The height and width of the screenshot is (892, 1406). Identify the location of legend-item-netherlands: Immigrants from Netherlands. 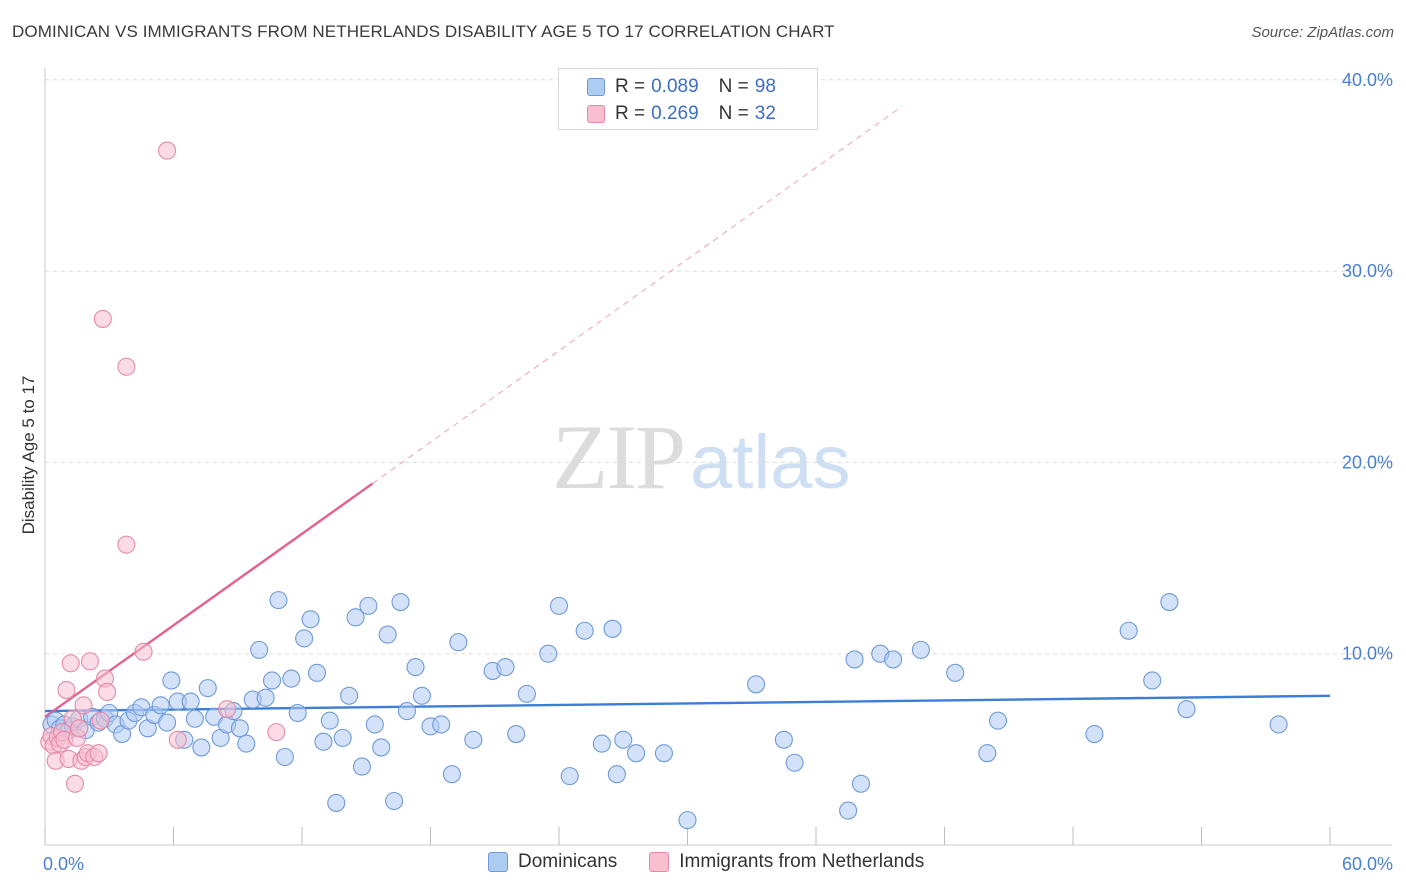
(786, 862).